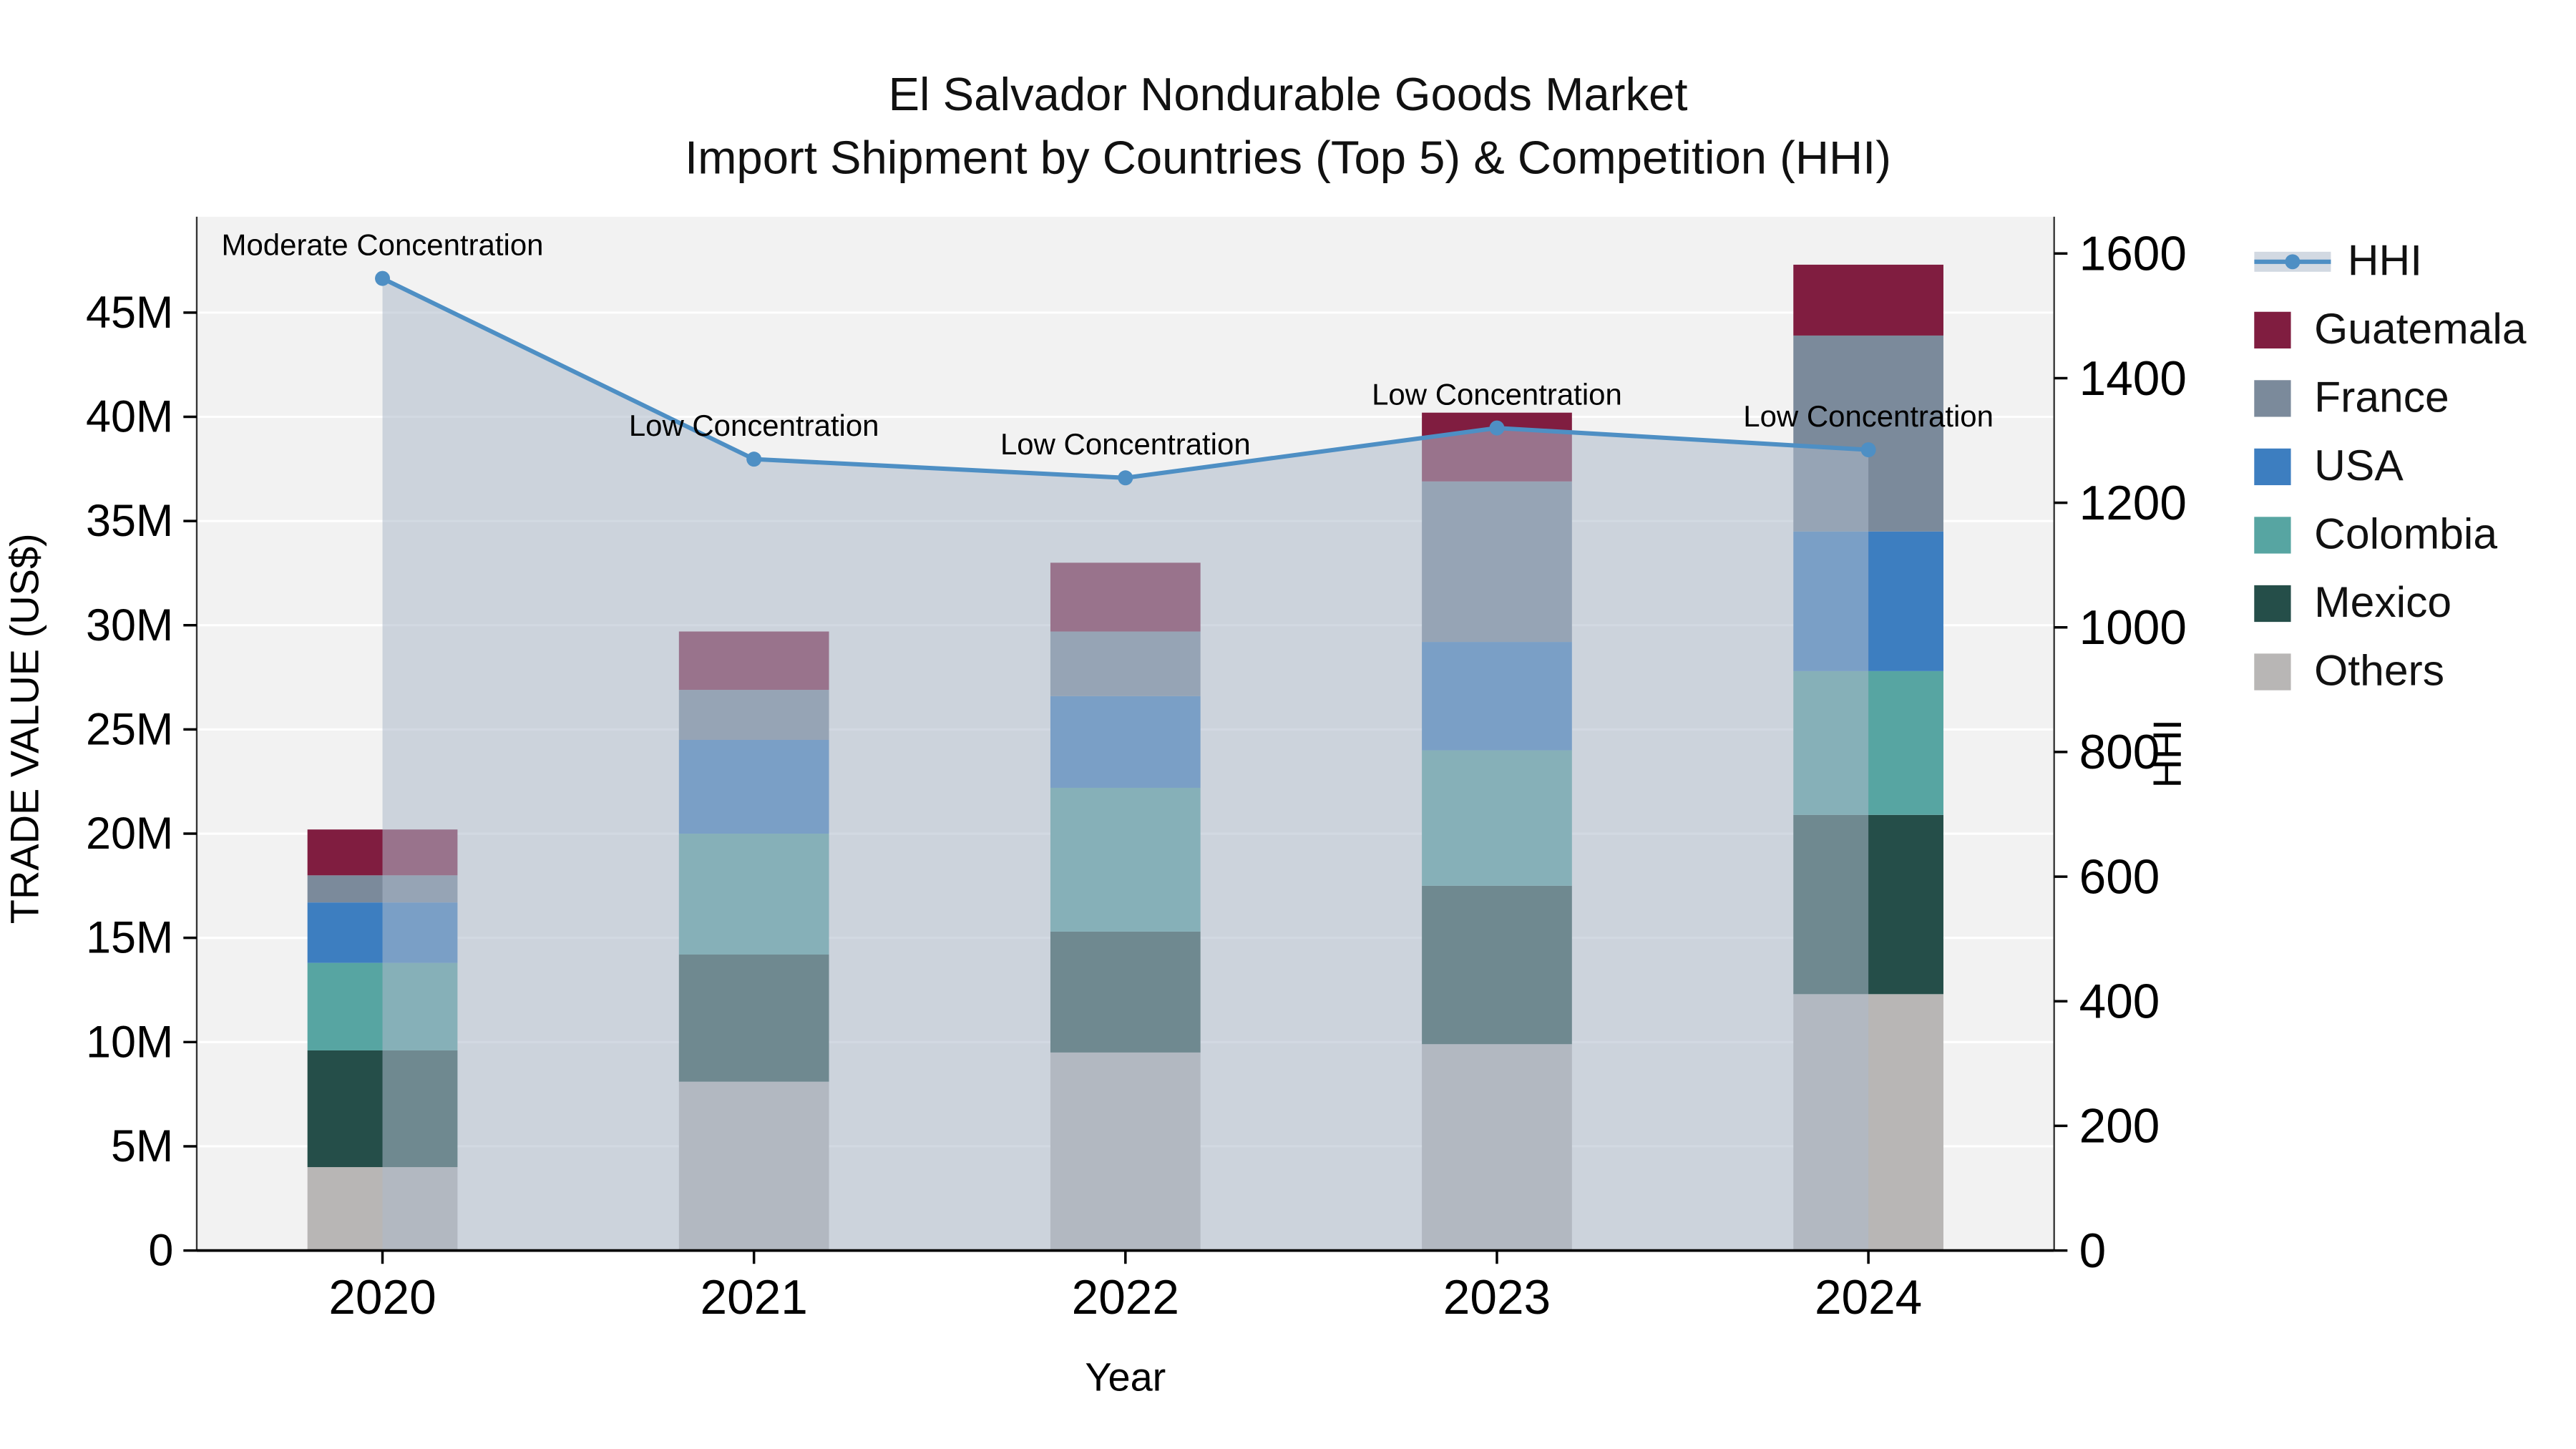 This screenshot has height=1449, width=2576. I want to click on y-axis-label-left: TRADE VALUE (US$), so click(26, 728).